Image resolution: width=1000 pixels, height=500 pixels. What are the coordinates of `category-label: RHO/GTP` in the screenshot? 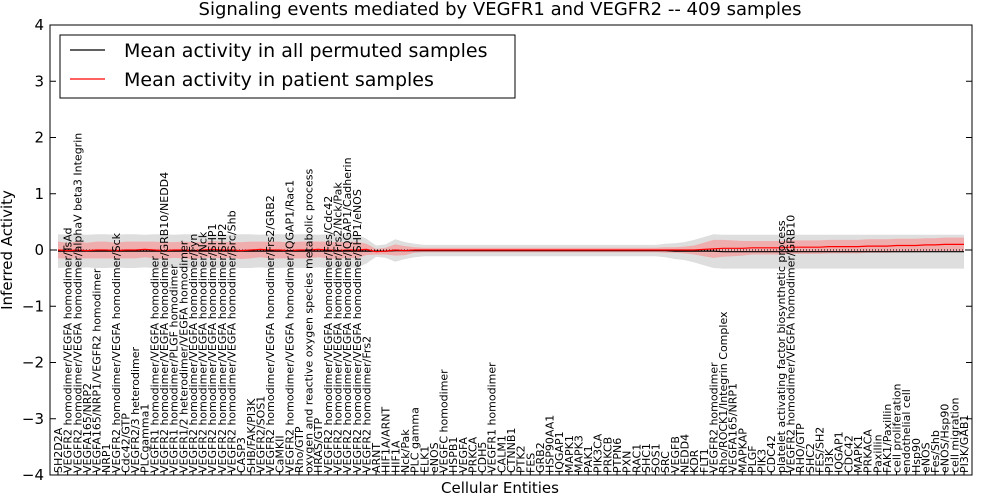 It's located at (800, 448).